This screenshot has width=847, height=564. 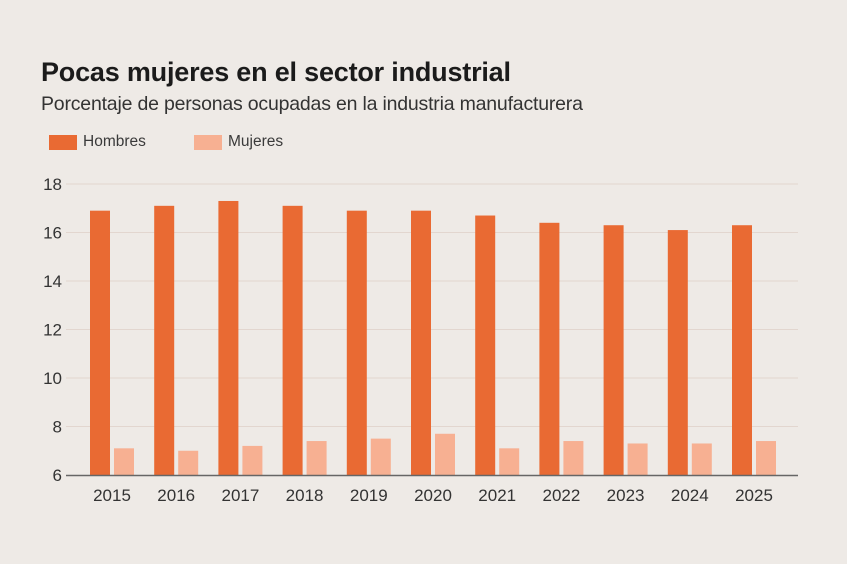 I want to click on bar-mujeres-2019, so click(x=380, y=456).